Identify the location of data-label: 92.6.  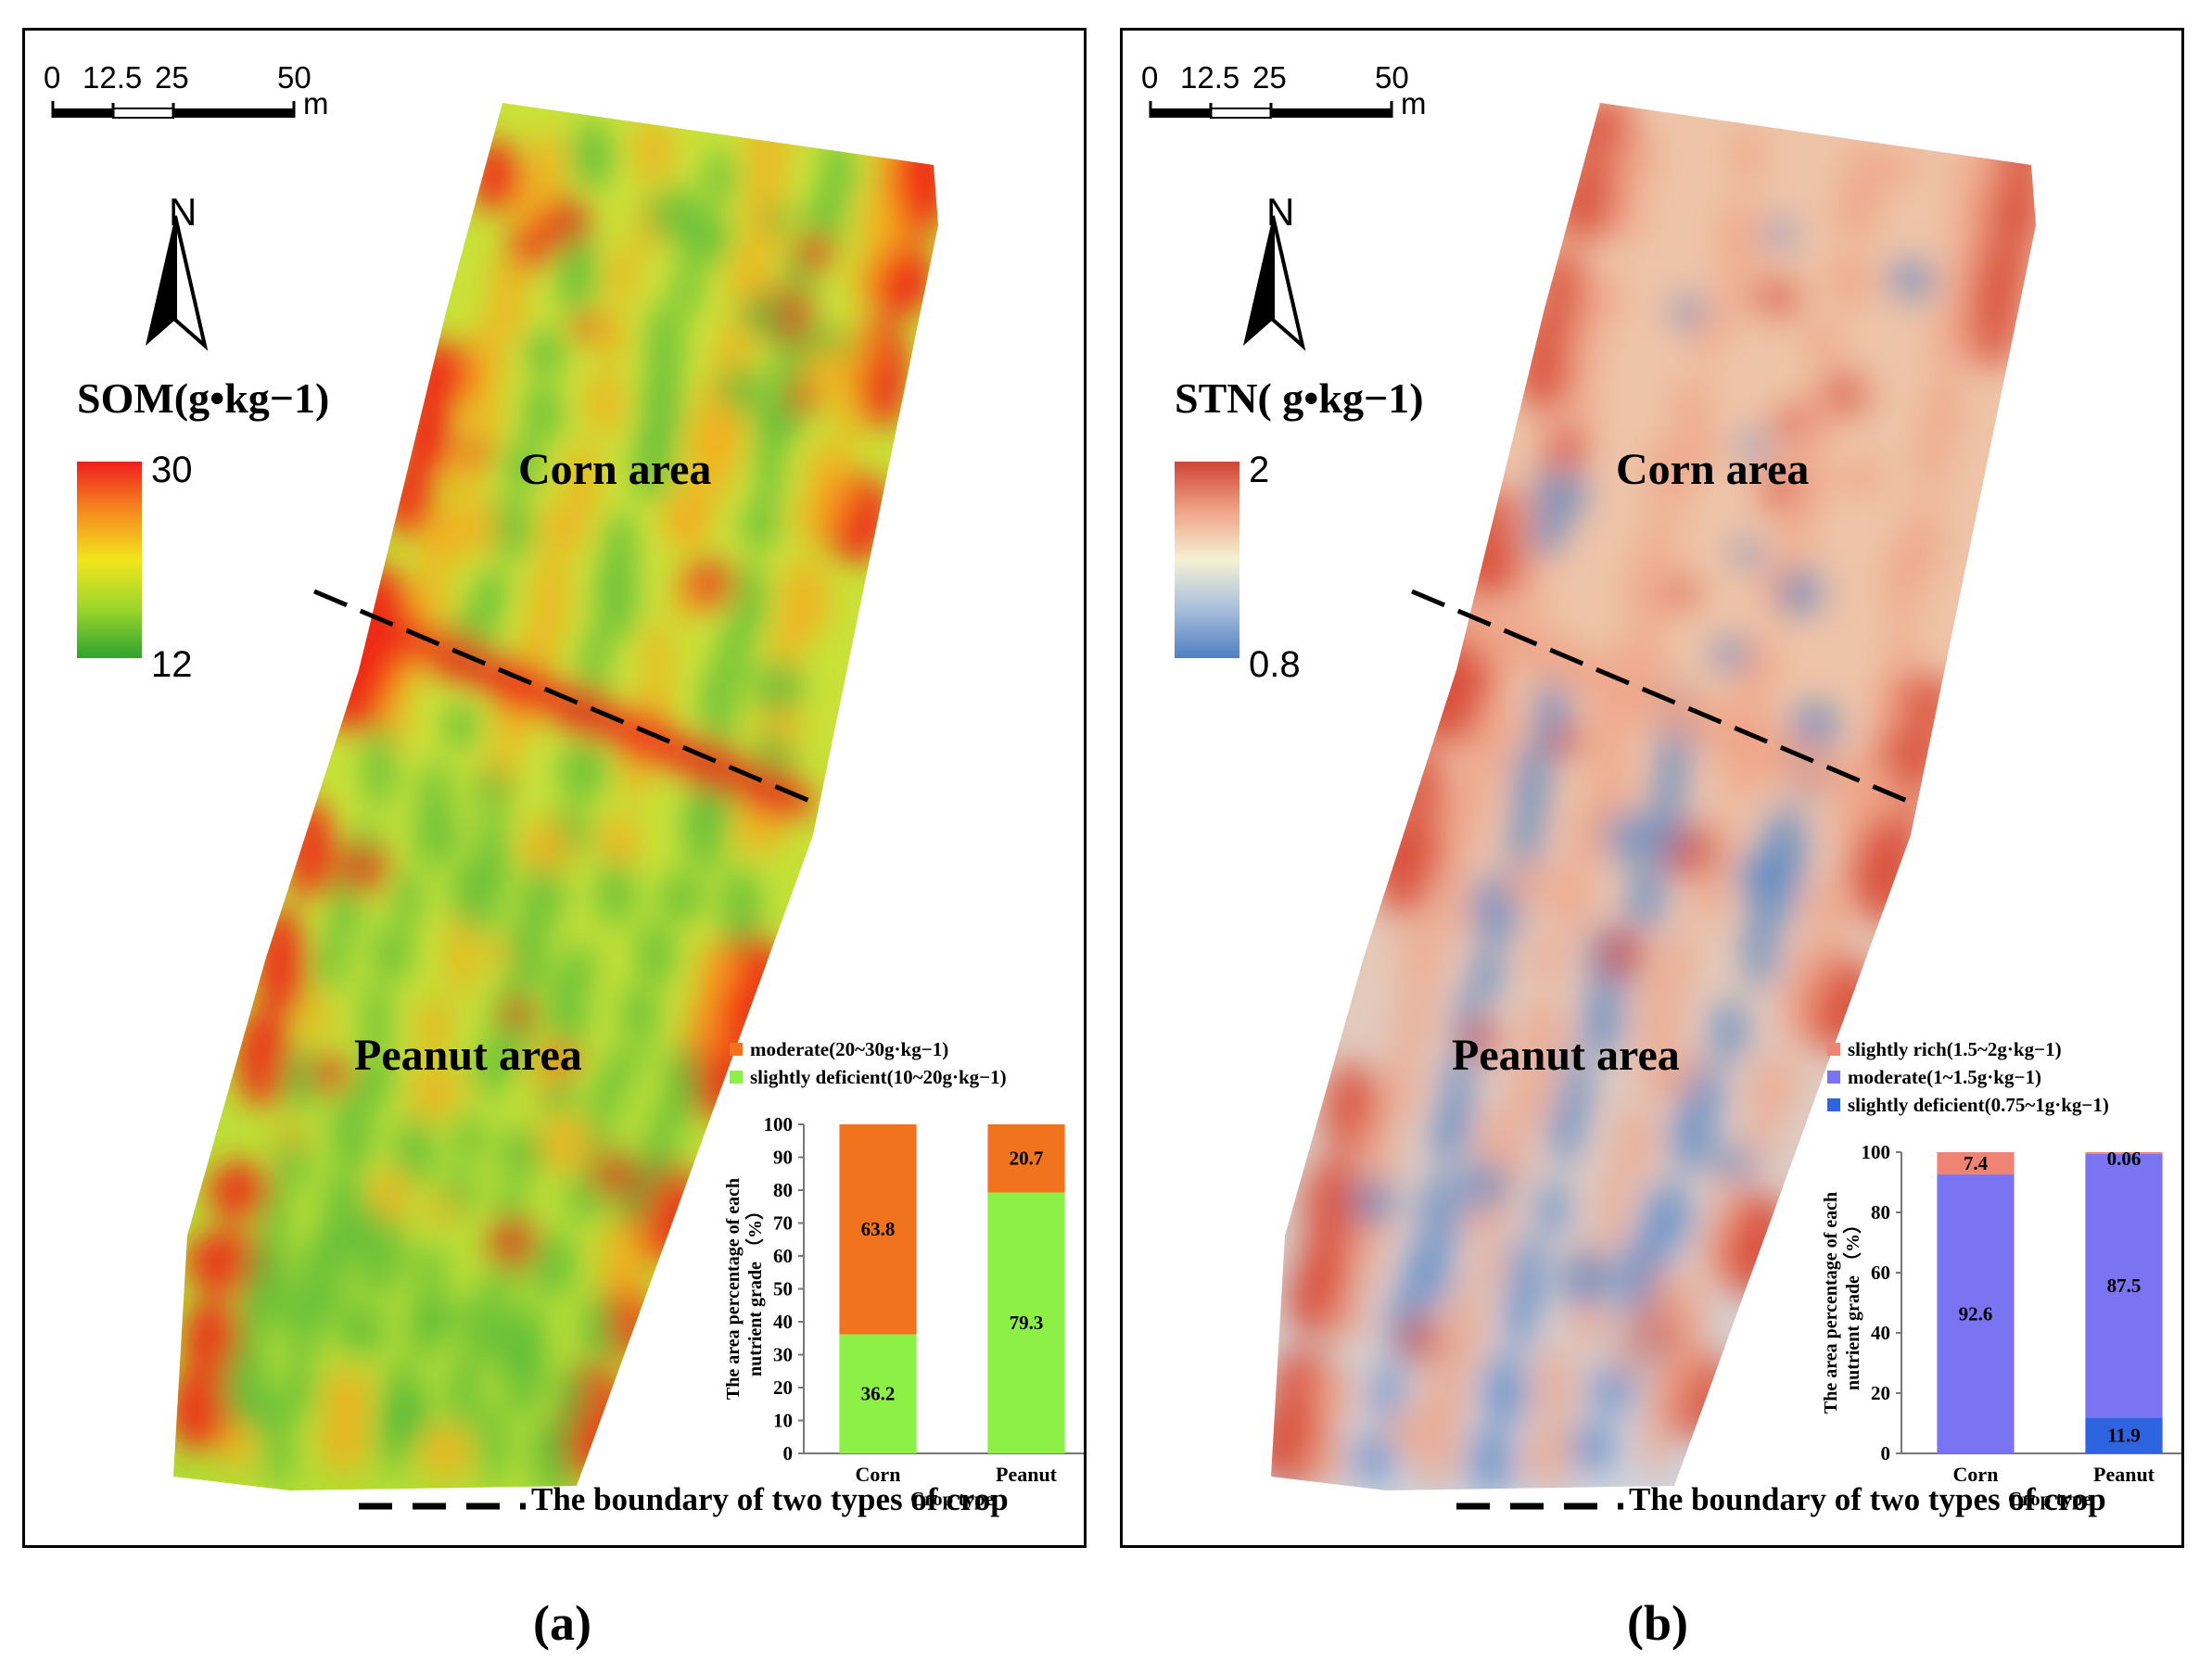
(1976, 1314).